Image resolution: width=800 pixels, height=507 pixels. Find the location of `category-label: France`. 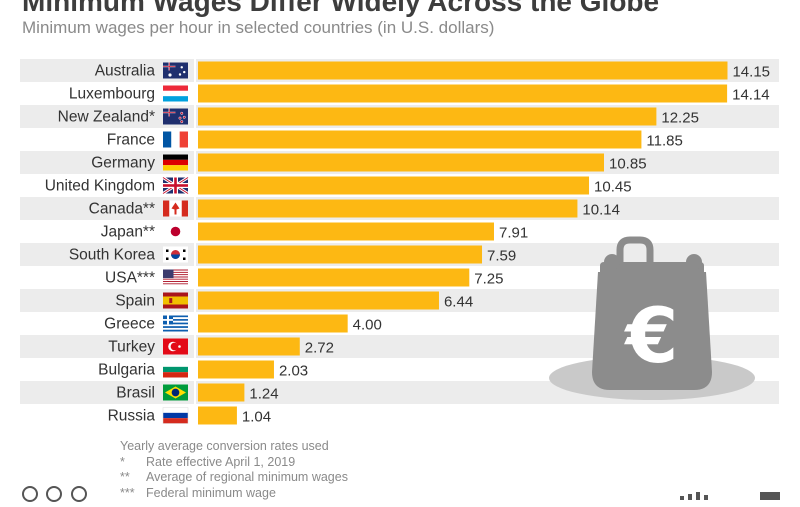

category-label: France is located at coordinates (131, 140).